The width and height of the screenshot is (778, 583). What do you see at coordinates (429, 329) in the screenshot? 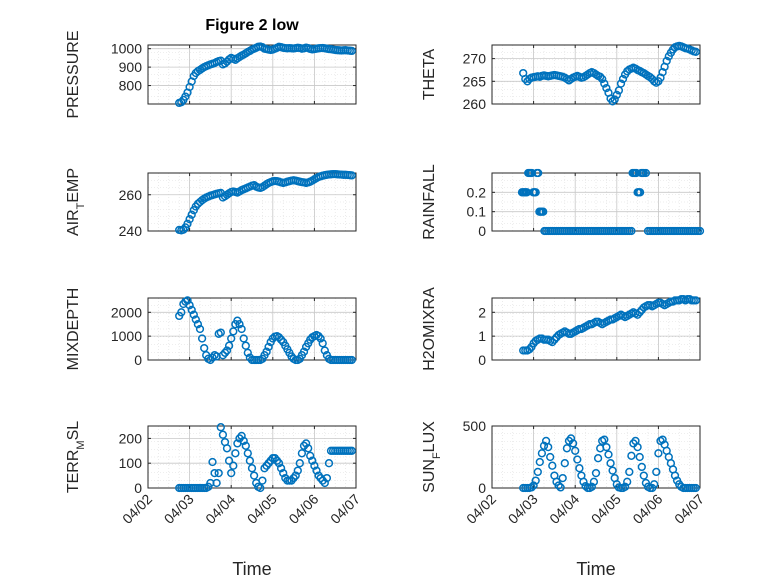
I see `y-axis-label: H2OMIXRA` at bounding box center [429, 329].